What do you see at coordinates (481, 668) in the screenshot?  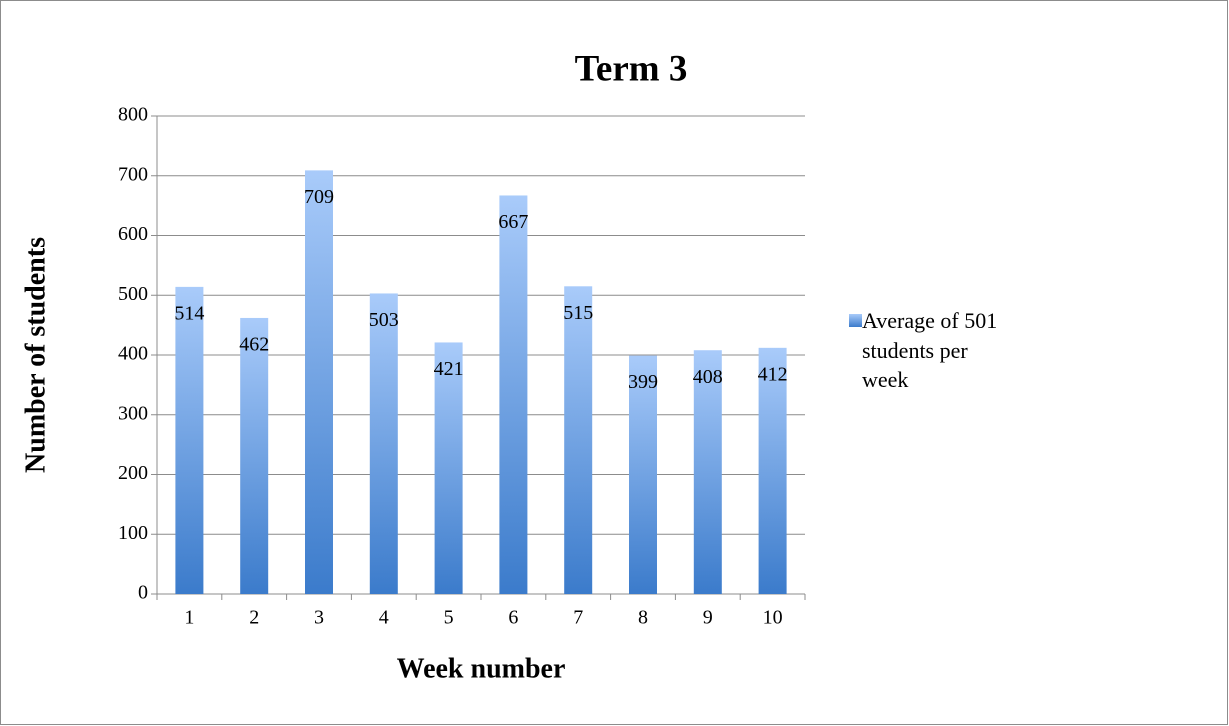 I see `x-axis-label: Week number` at bounding box center [481, 668].